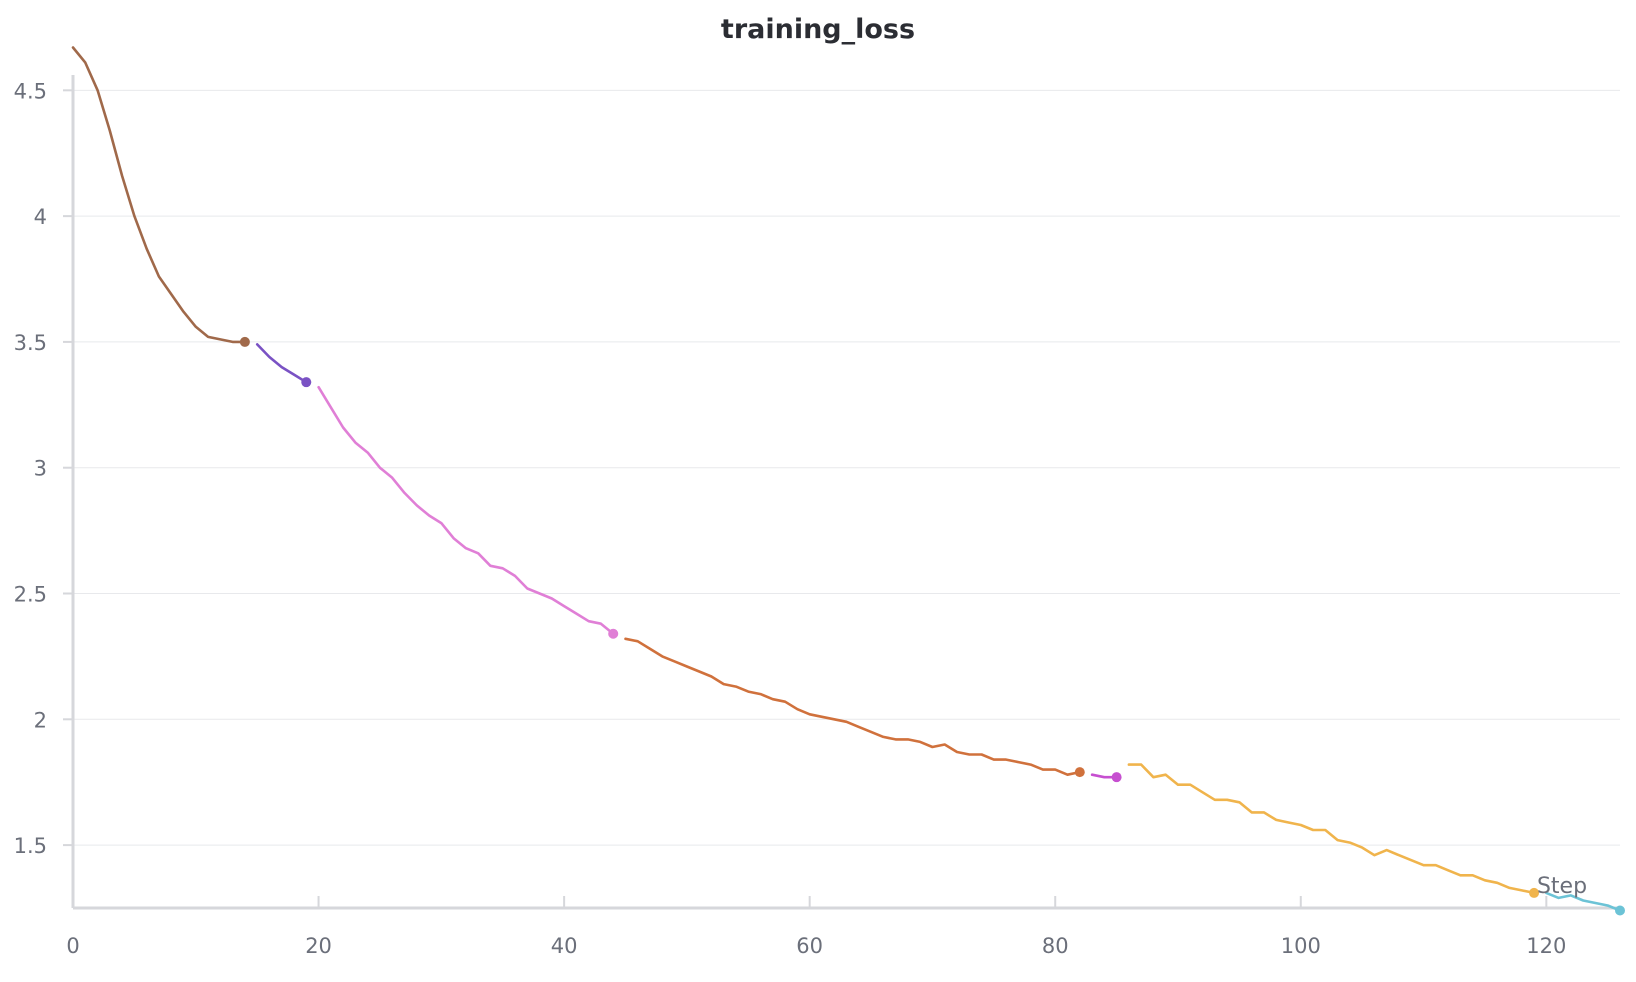 The image size is (1636, 982). Describe the element at coordinates (1546, 946) in the screenshot. I see `x-tick-label: 120` at that location.